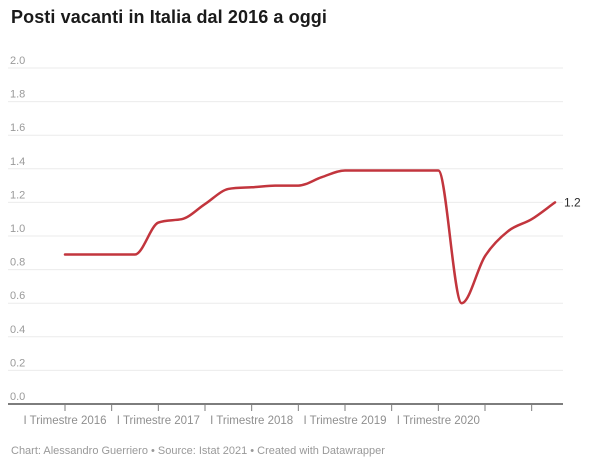 This screenshot has height=475, width=600. What do you see at coordinates (251, 421) in the screenshot?
I see `x-axis-label: I Trimestre 2018` at bounding box center [251, 421].